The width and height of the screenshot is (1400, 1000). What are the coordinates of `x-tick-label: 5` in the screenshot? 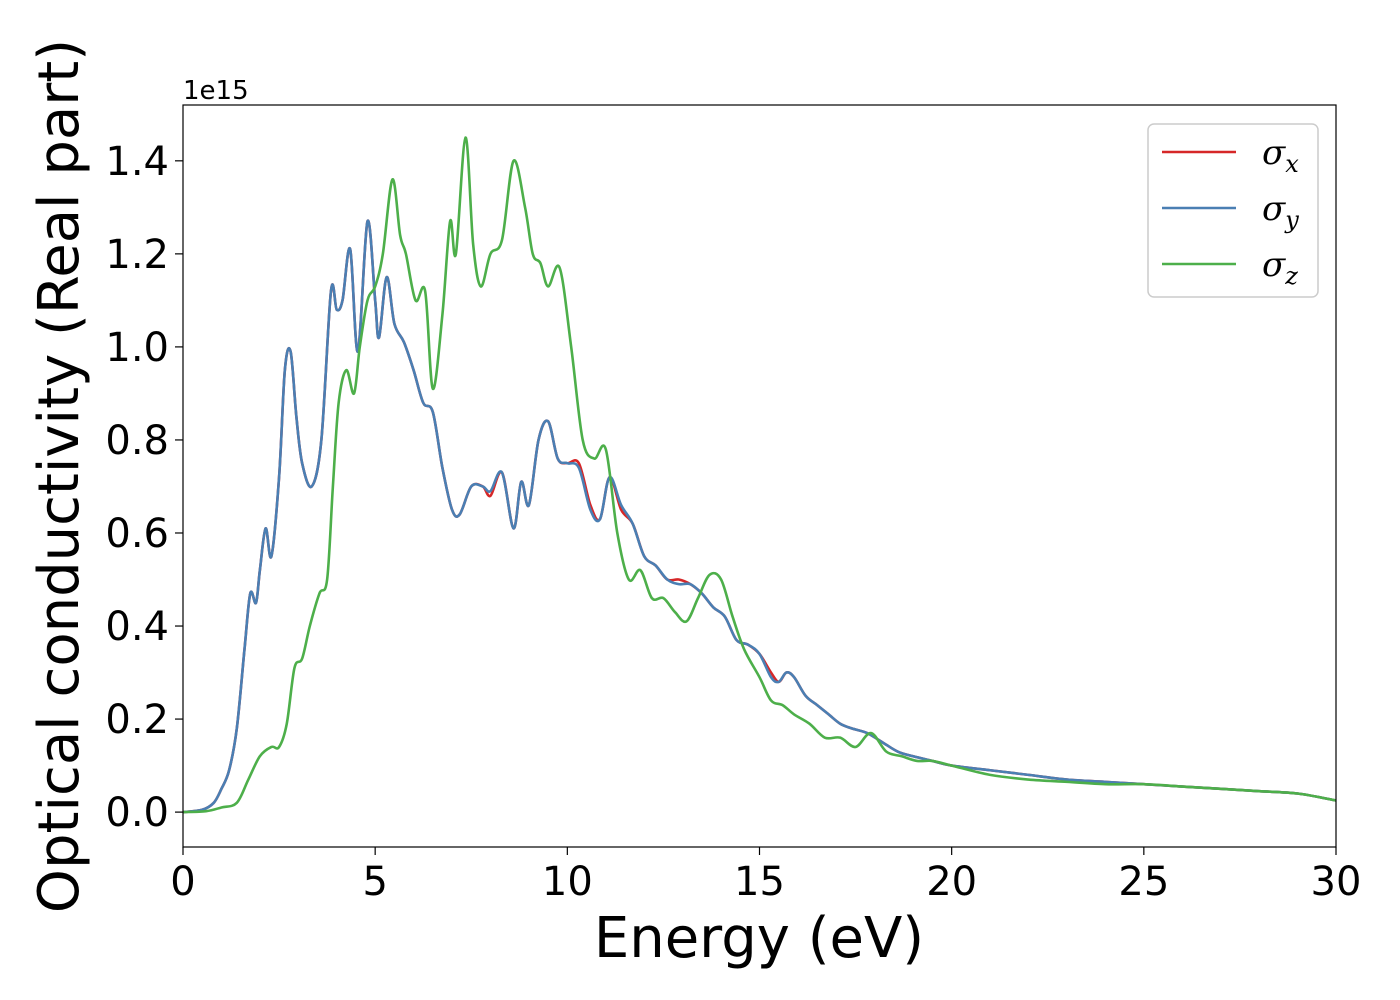 It's located at (374, 882).